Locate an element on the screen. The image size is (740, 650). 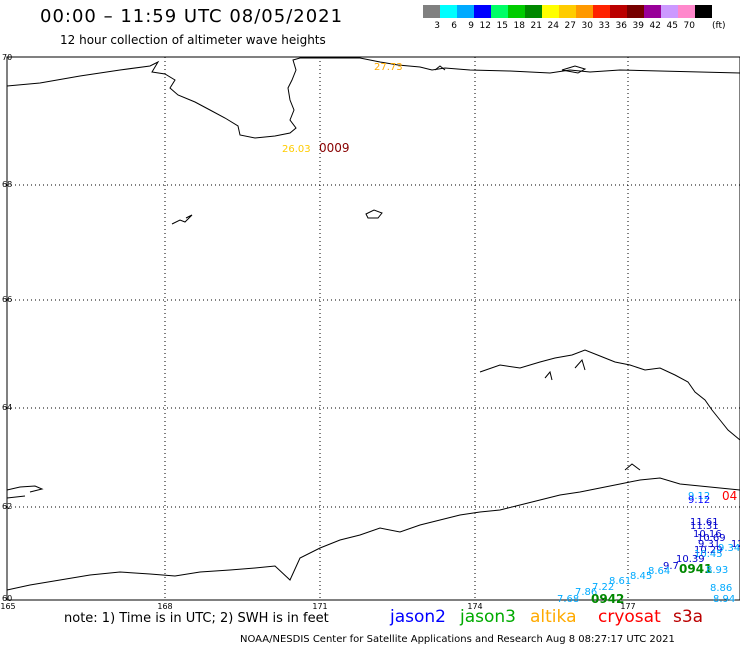
lon-labels: 165 168 171 174 177 is located at coordinates (317, 606).